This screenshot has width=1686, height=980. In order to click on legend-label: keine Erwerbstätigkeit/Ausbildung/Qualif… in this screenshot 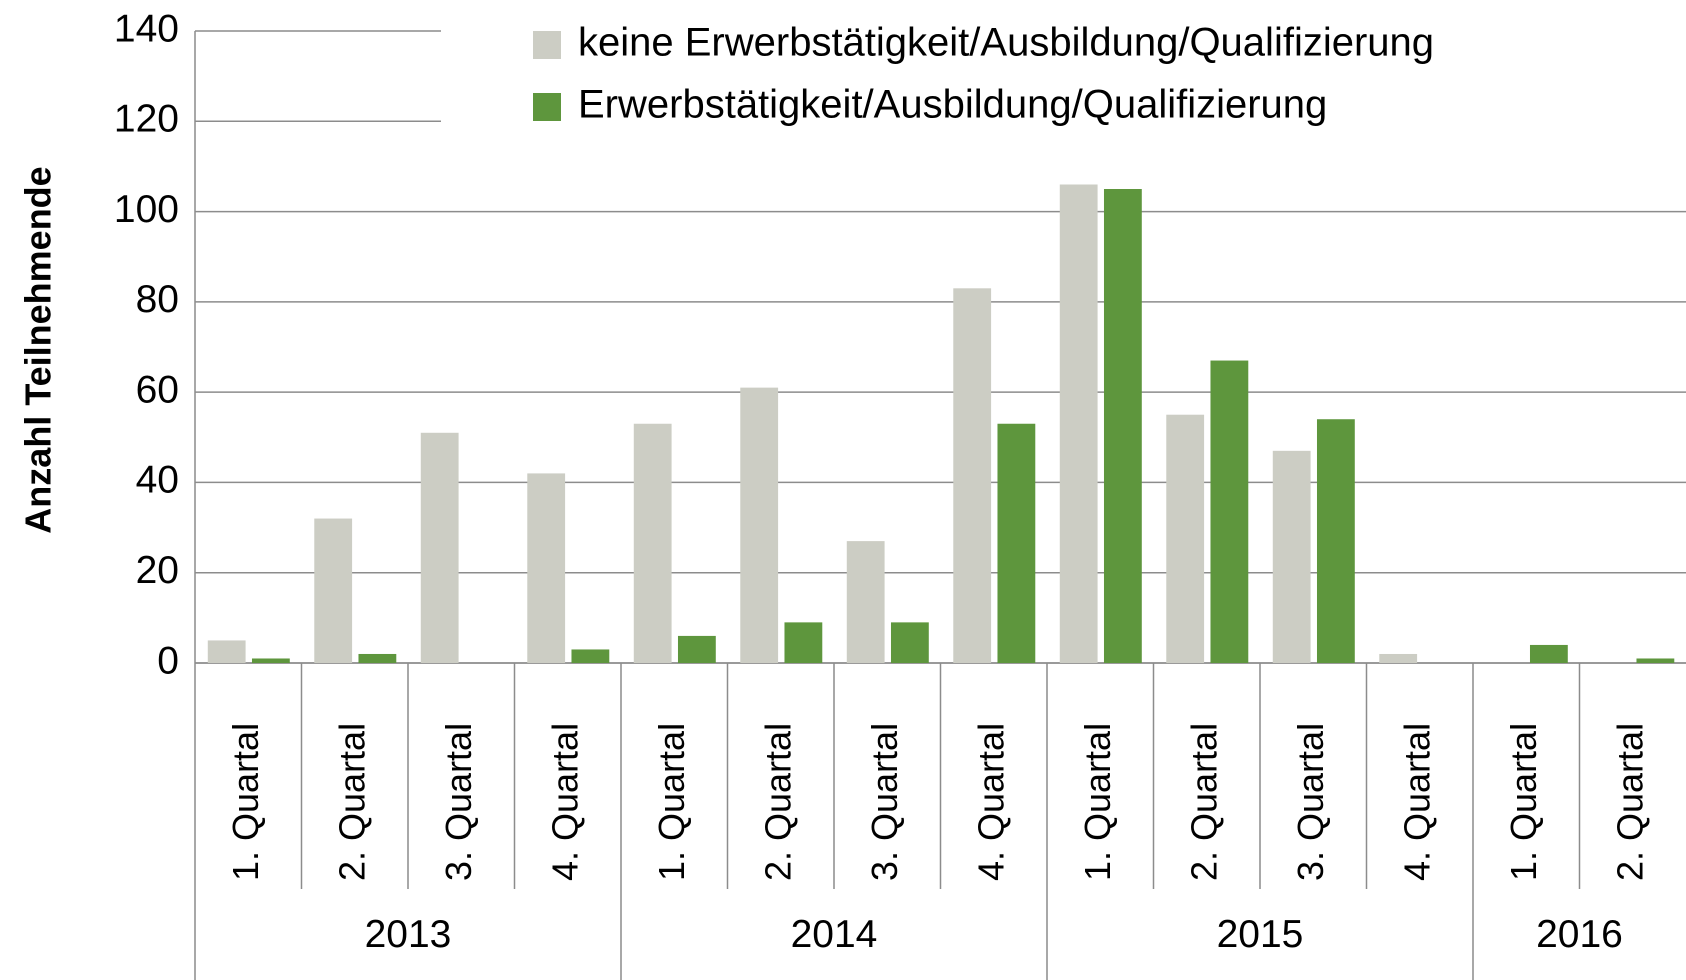, I will do `click(1006, 43)`.